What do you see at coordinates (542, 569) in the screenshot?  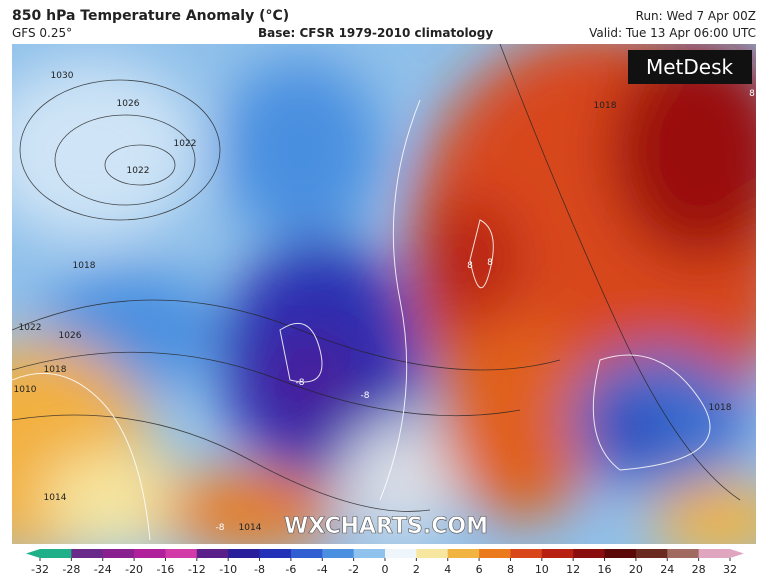 I see `colorbar-label: 10` at bounding box center [542, 569].